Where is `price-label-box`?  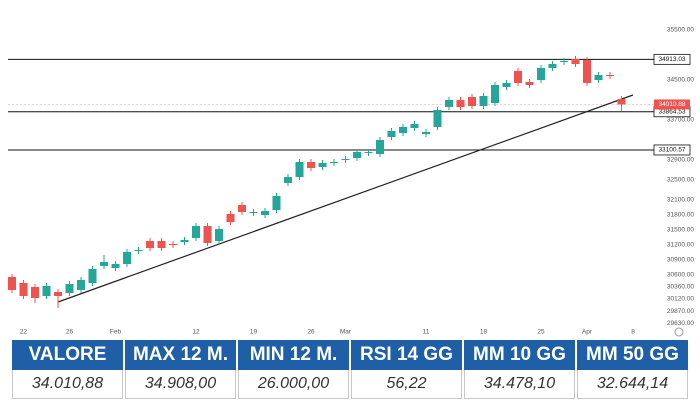
price-label-box is located at coordinates (672, 104).